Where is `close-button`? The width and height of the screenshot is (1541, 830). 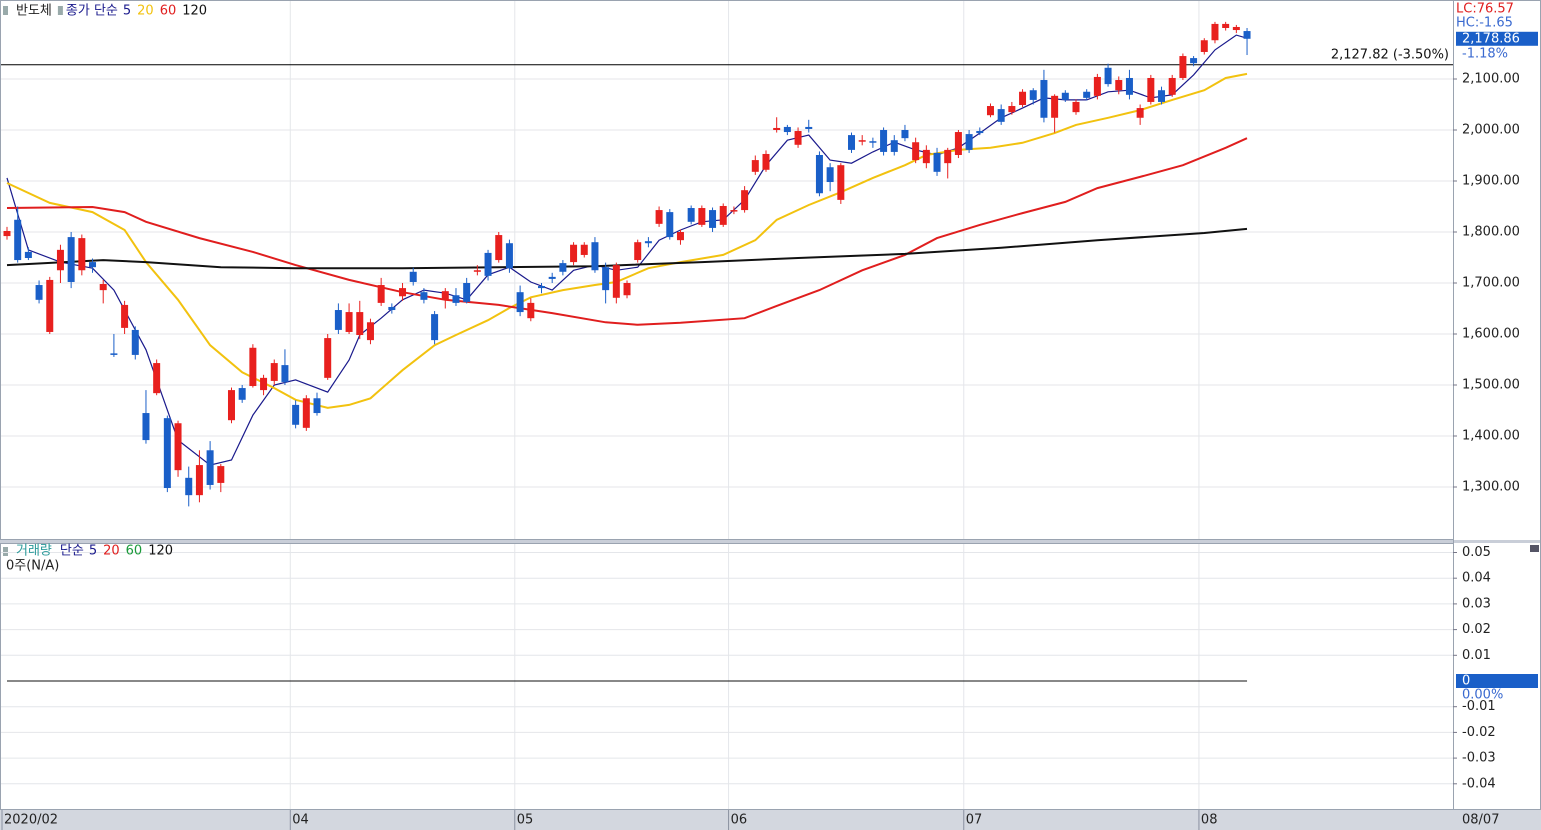
close-button is located at coordinates (1534, 548).